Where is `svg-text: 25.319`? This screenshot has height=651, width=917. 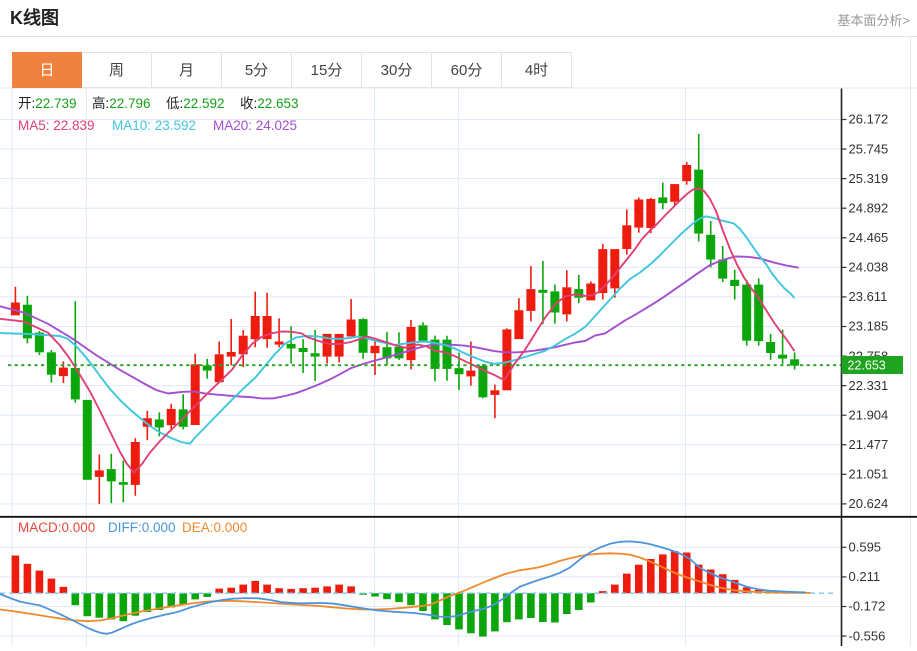
svg-text: 25.319 is located at coordinates (869, 178).